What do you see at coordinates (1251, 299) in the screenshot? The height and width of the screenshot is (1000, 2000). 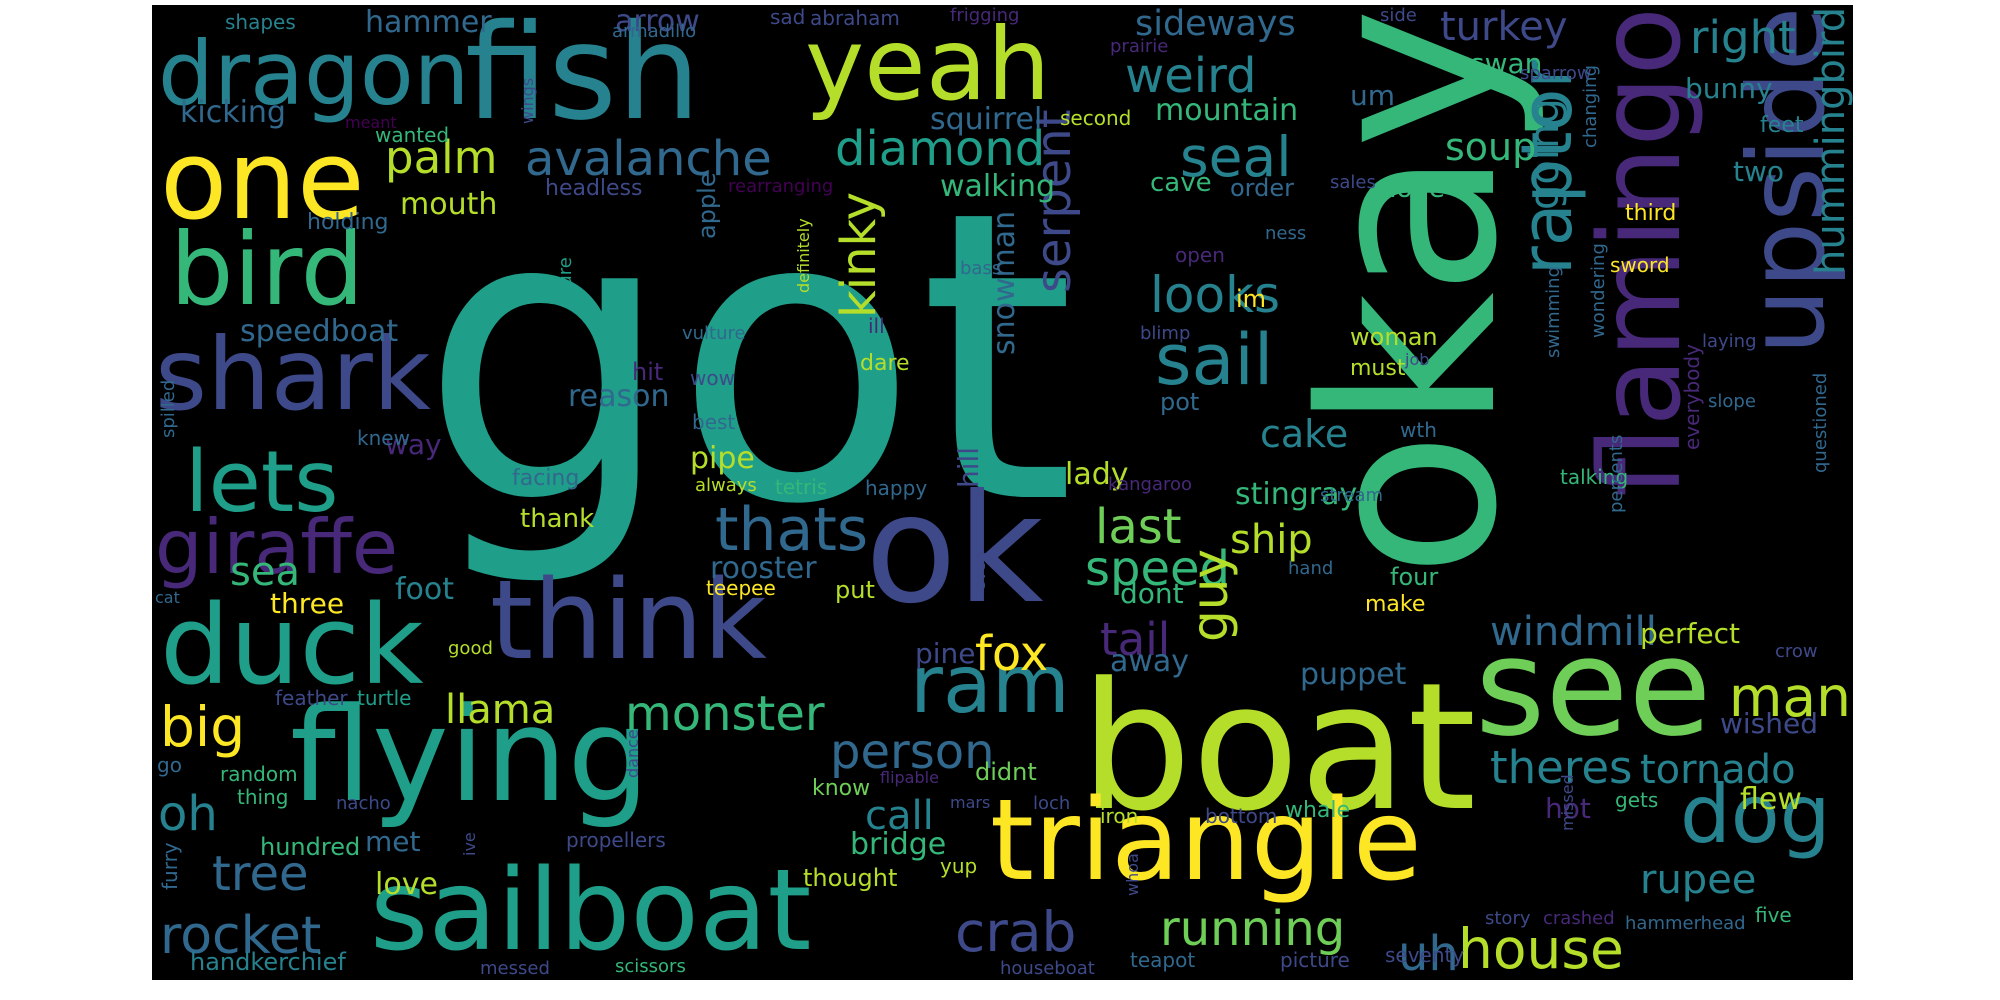 I see `cloud-word-im: im` at bounding box center [1251, 299].